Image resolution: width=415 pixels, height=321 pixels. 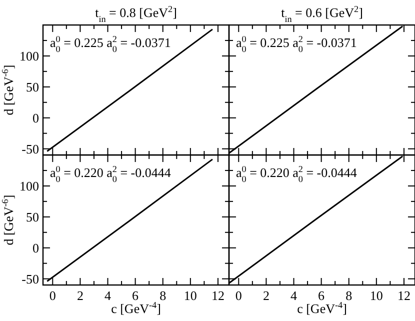 What do you see at coordinates (136, 14) in the screenshot?
I see `chart-title: t$_{in}$ = 0.8 [GeV$^{2}$]` at bounding box center [136, 14].